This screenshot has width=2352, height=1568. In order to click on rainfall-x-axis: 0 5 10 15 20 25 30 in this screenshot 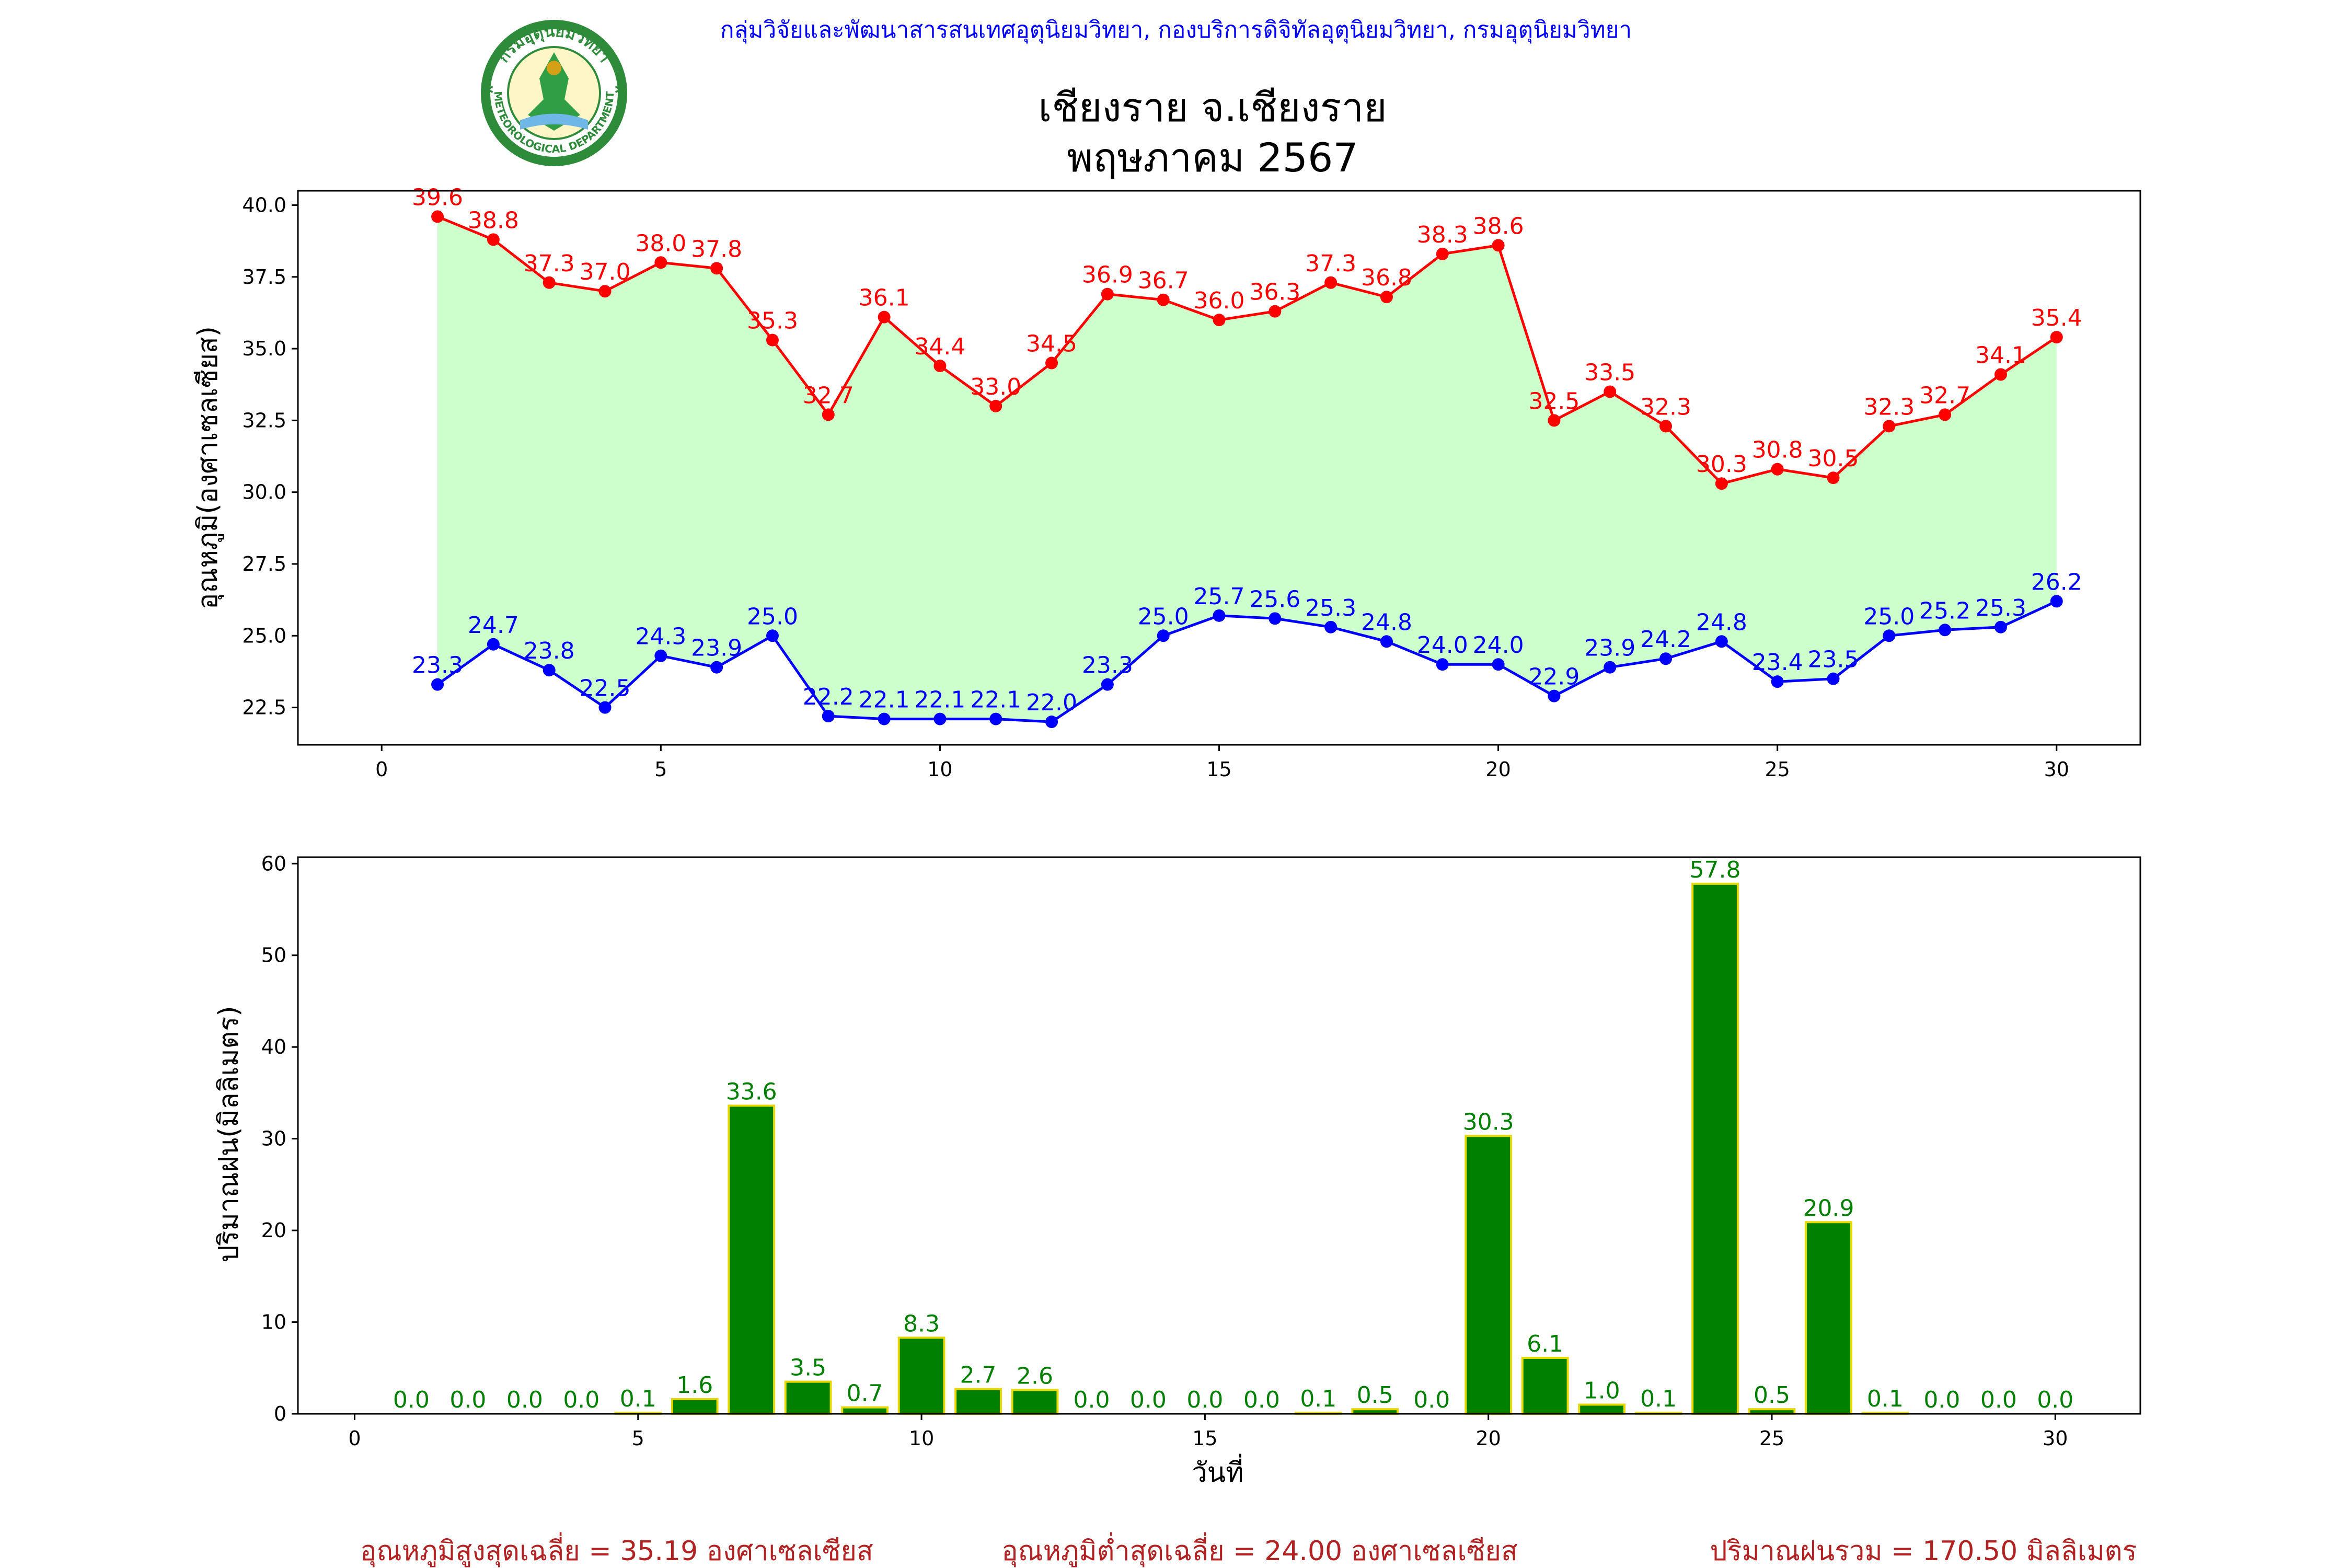, I will do `click(1208, 1432)`.